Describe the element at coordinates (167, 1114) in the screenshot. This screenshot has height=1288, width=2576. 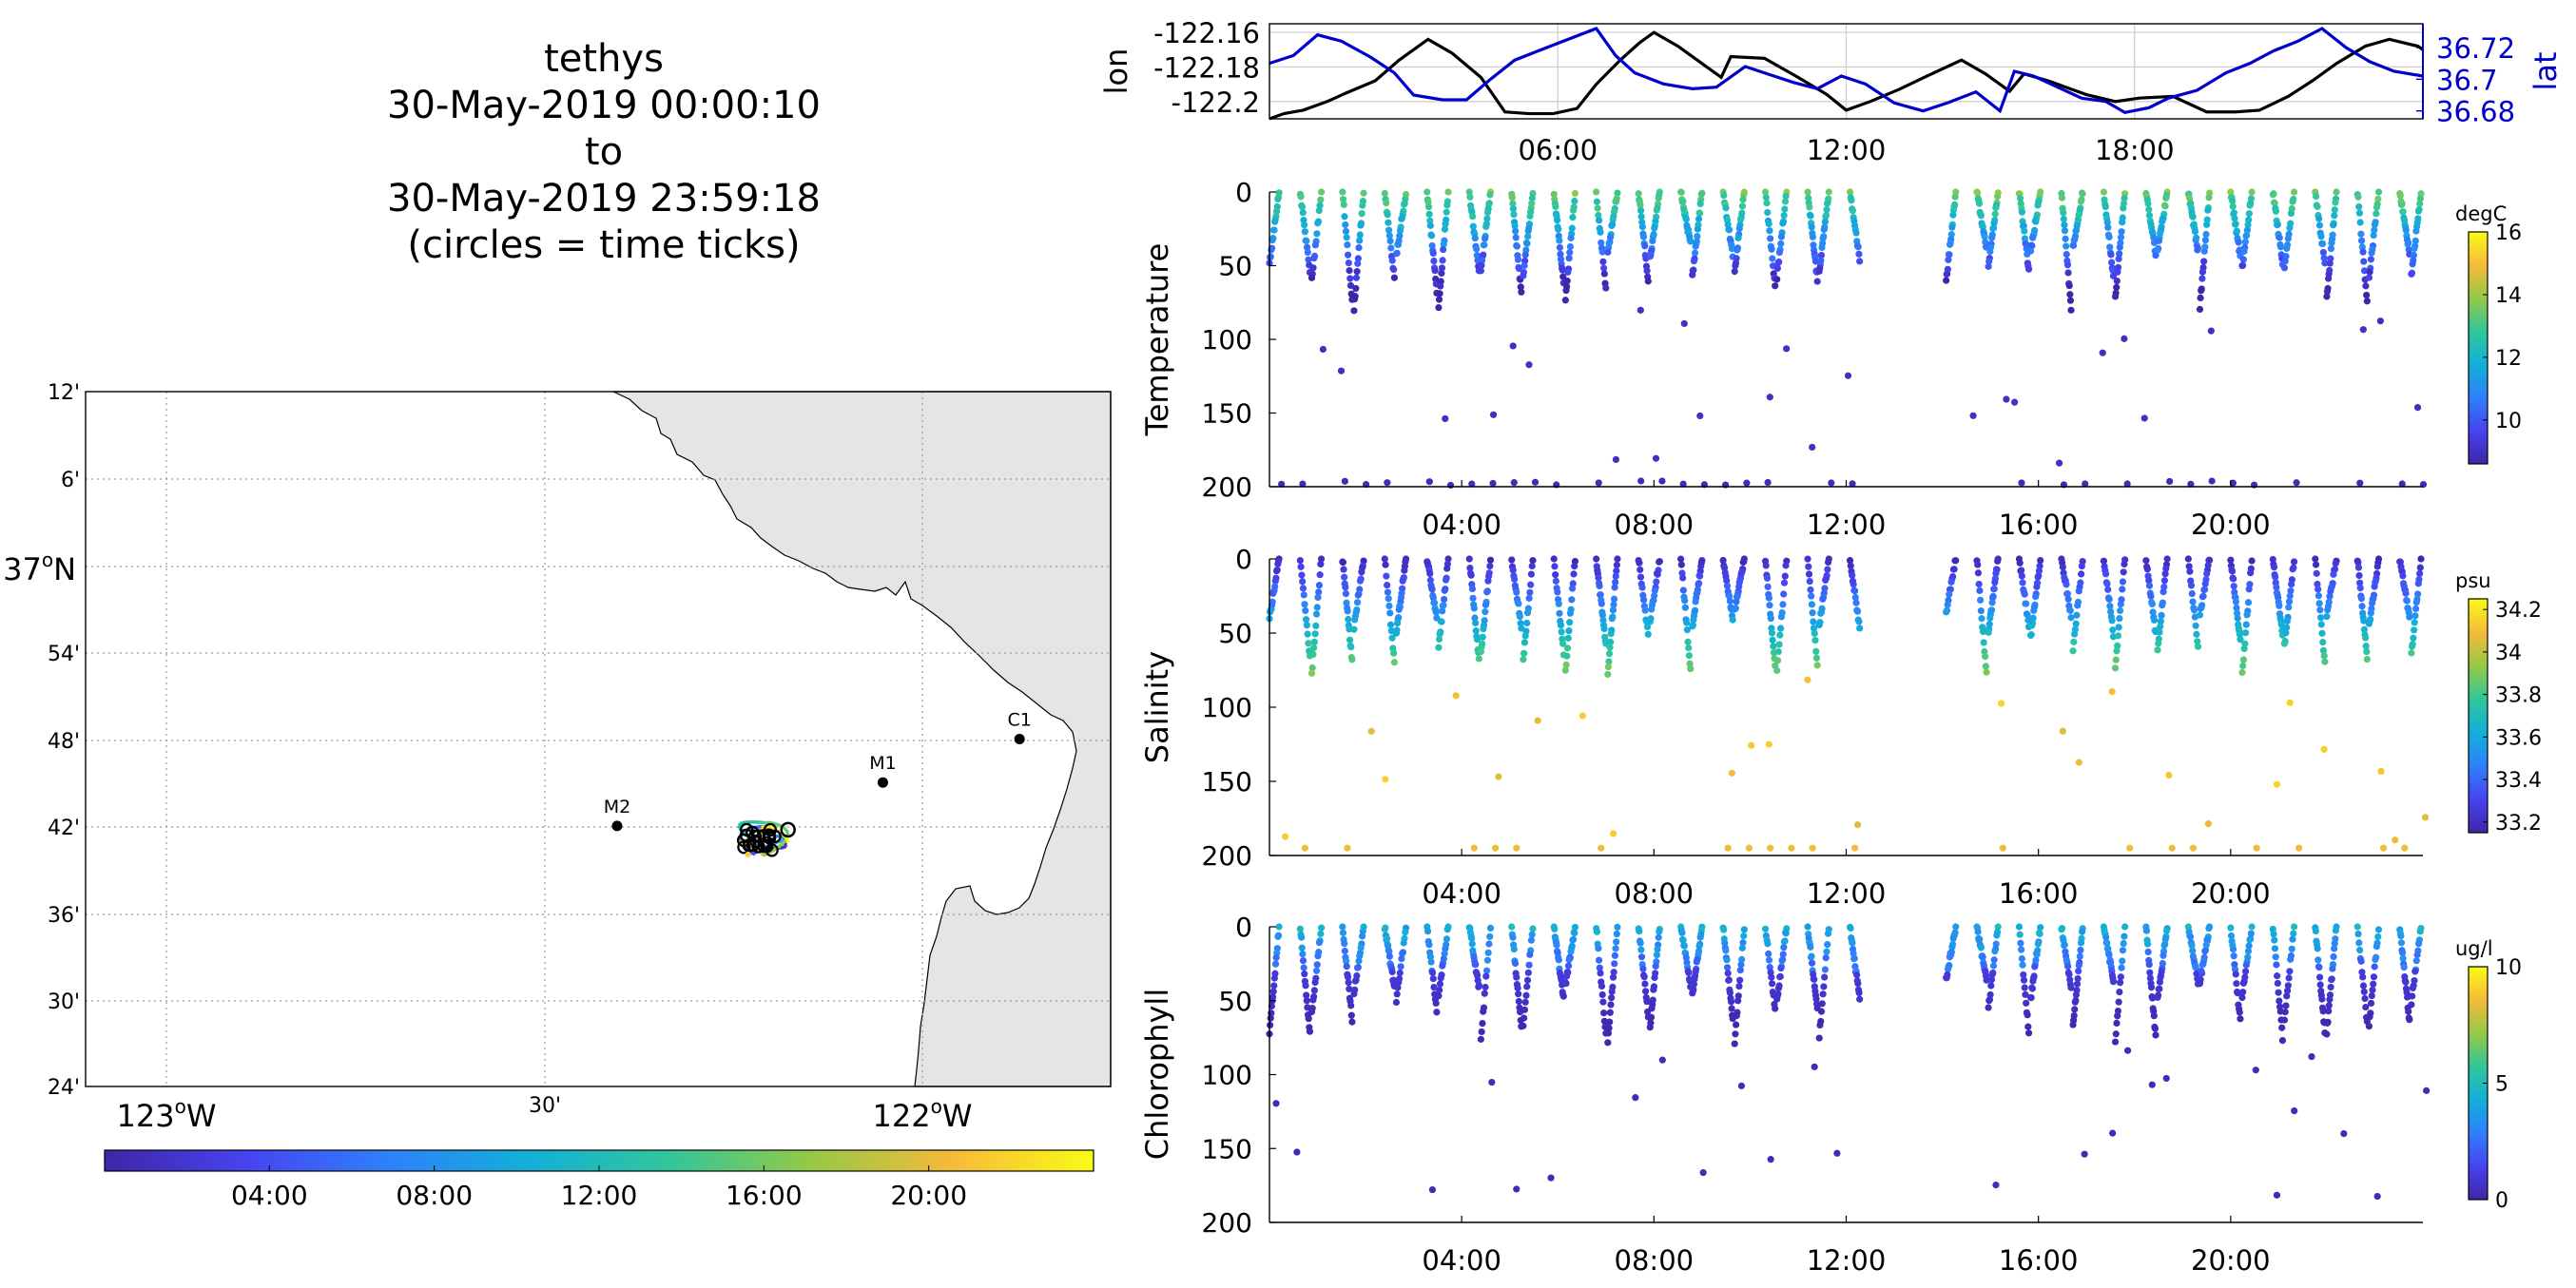
I see `map-lon-tick-label: 123oW` at that location.